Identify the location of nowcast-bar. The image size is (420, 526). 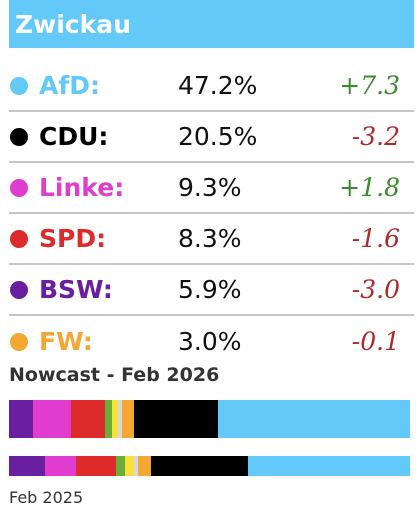
(209, 419).